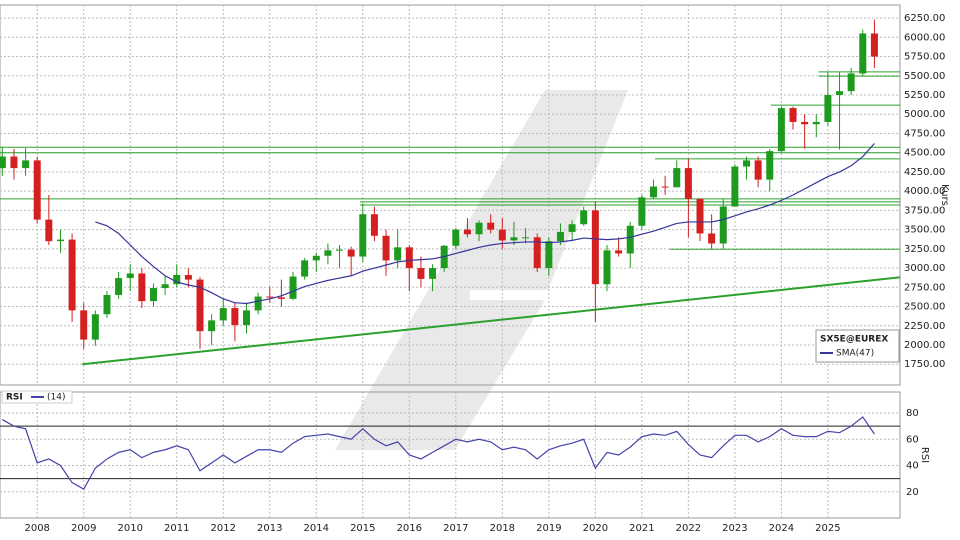 Image resolution: width=960 pixels, height=540 pixels. Describe the element at coordinates (56, 398) in the screenshot. I see `rsi-legend-label: (14)` at that location.